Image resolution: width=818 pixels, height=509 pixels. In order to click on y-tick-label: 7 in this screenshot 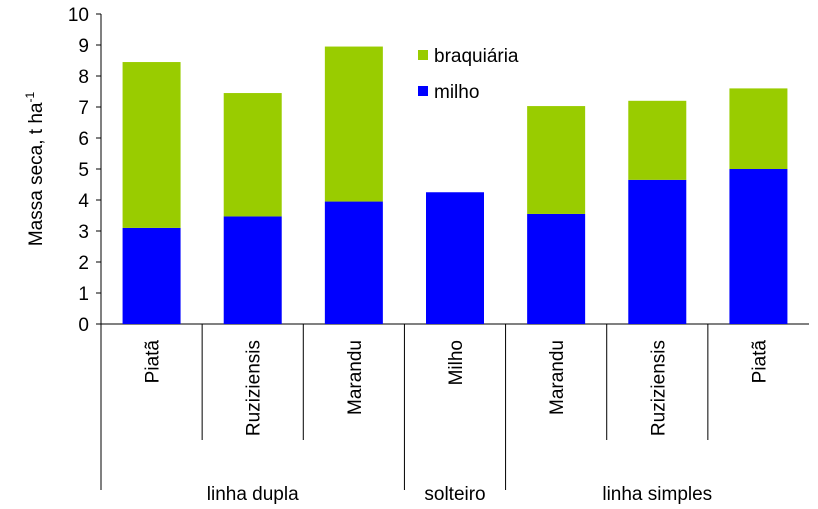, I will do `click(83, 108)`.